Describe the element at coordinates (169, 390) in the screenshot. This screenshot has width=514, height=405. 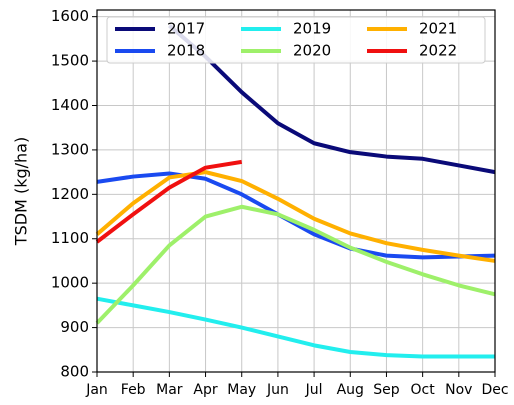
I see `x-tick-label: Mar` at that location.